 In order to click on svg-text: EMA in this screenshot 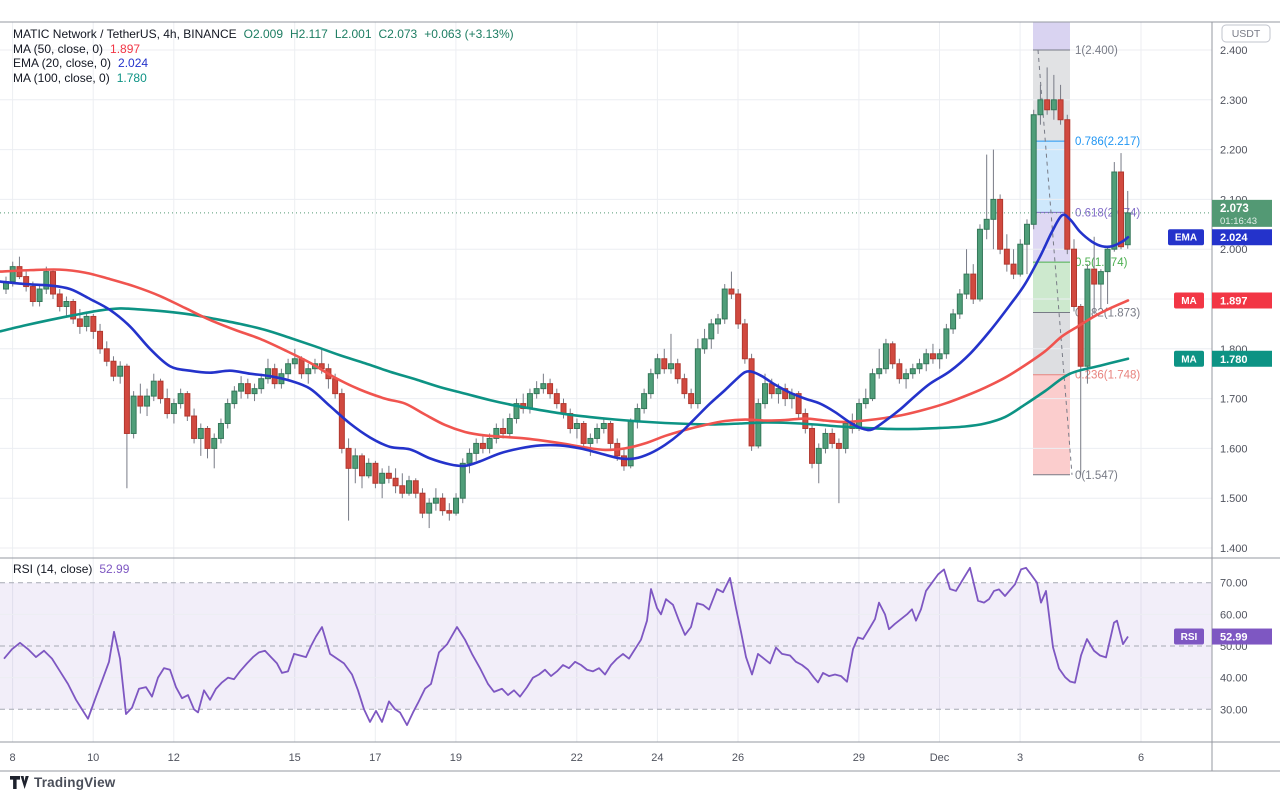, I will do `click(1186, 238)`.